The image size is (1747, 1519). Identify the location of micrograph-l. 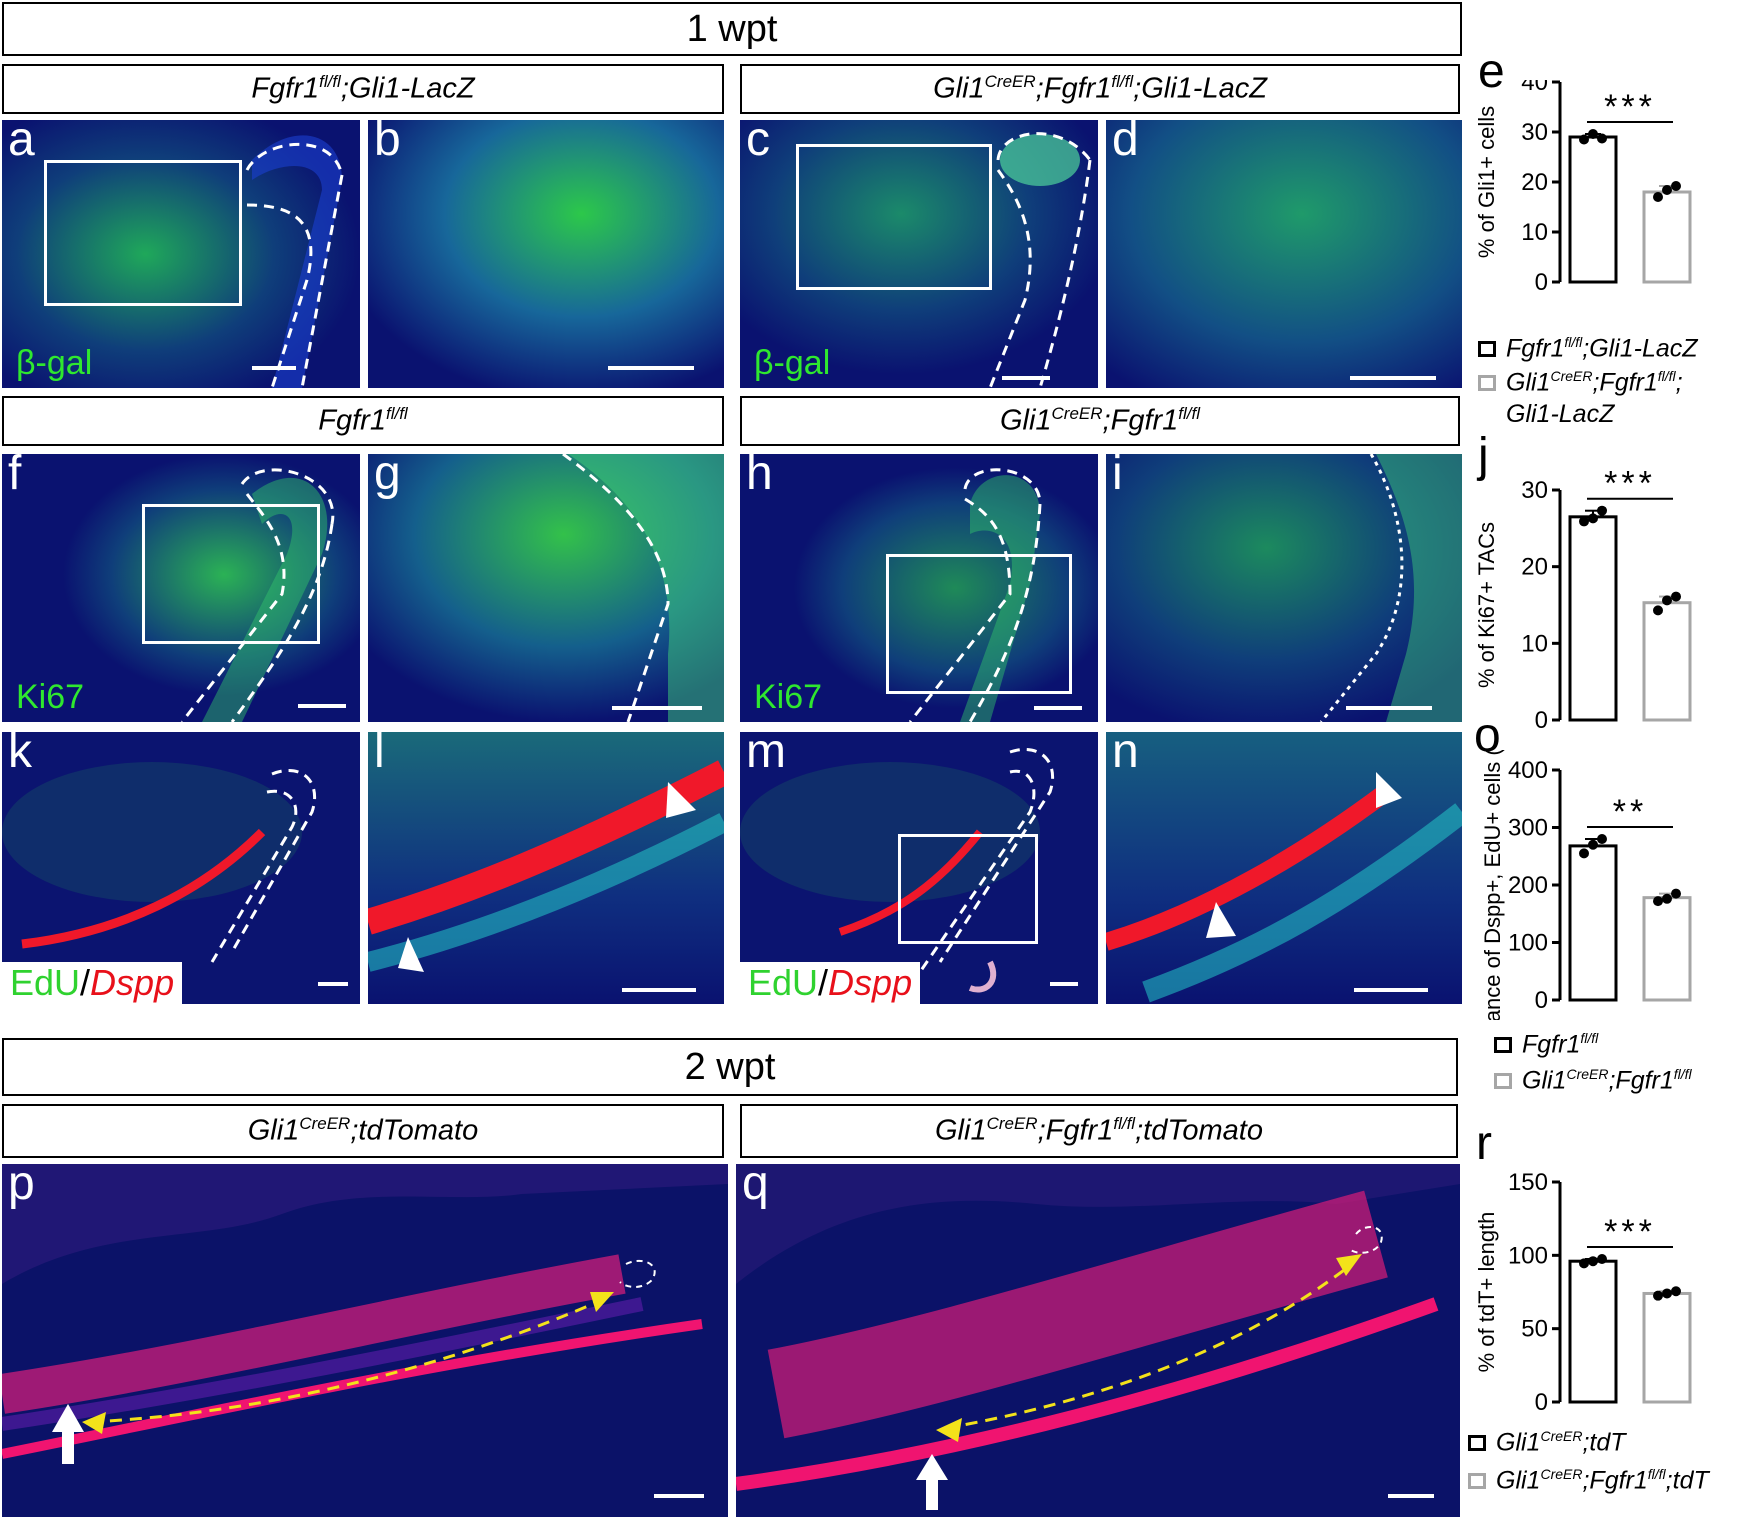
(546, 868).